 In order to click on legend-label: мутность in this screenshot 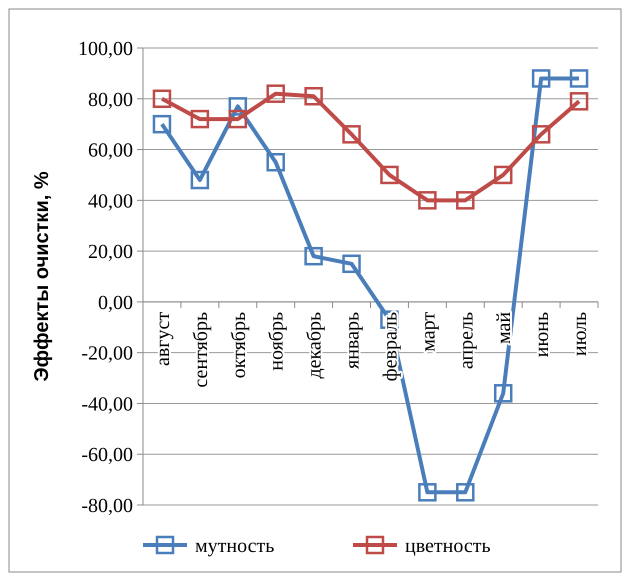, I will do `click(234, 546)`.